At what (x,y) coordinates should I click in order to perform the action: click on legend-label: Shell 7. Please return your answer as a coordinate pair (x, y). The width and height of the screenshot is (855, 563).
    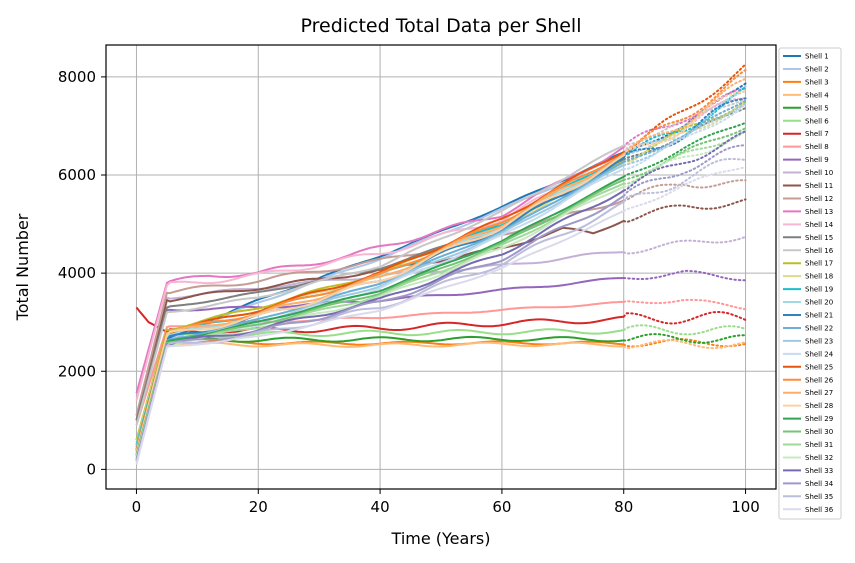
    Looking at the image, I should click on (817, 134).